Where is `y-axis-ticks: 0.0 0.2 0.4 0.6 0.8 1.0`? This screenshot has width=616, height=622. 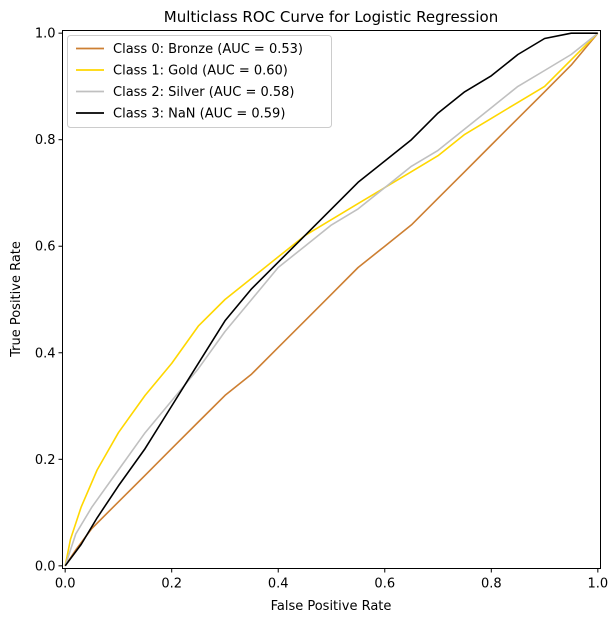 y-axis-ticks: 0.0 0.2 0.4 0.6 0.8 1.0 is located at coordinates (49, 300).